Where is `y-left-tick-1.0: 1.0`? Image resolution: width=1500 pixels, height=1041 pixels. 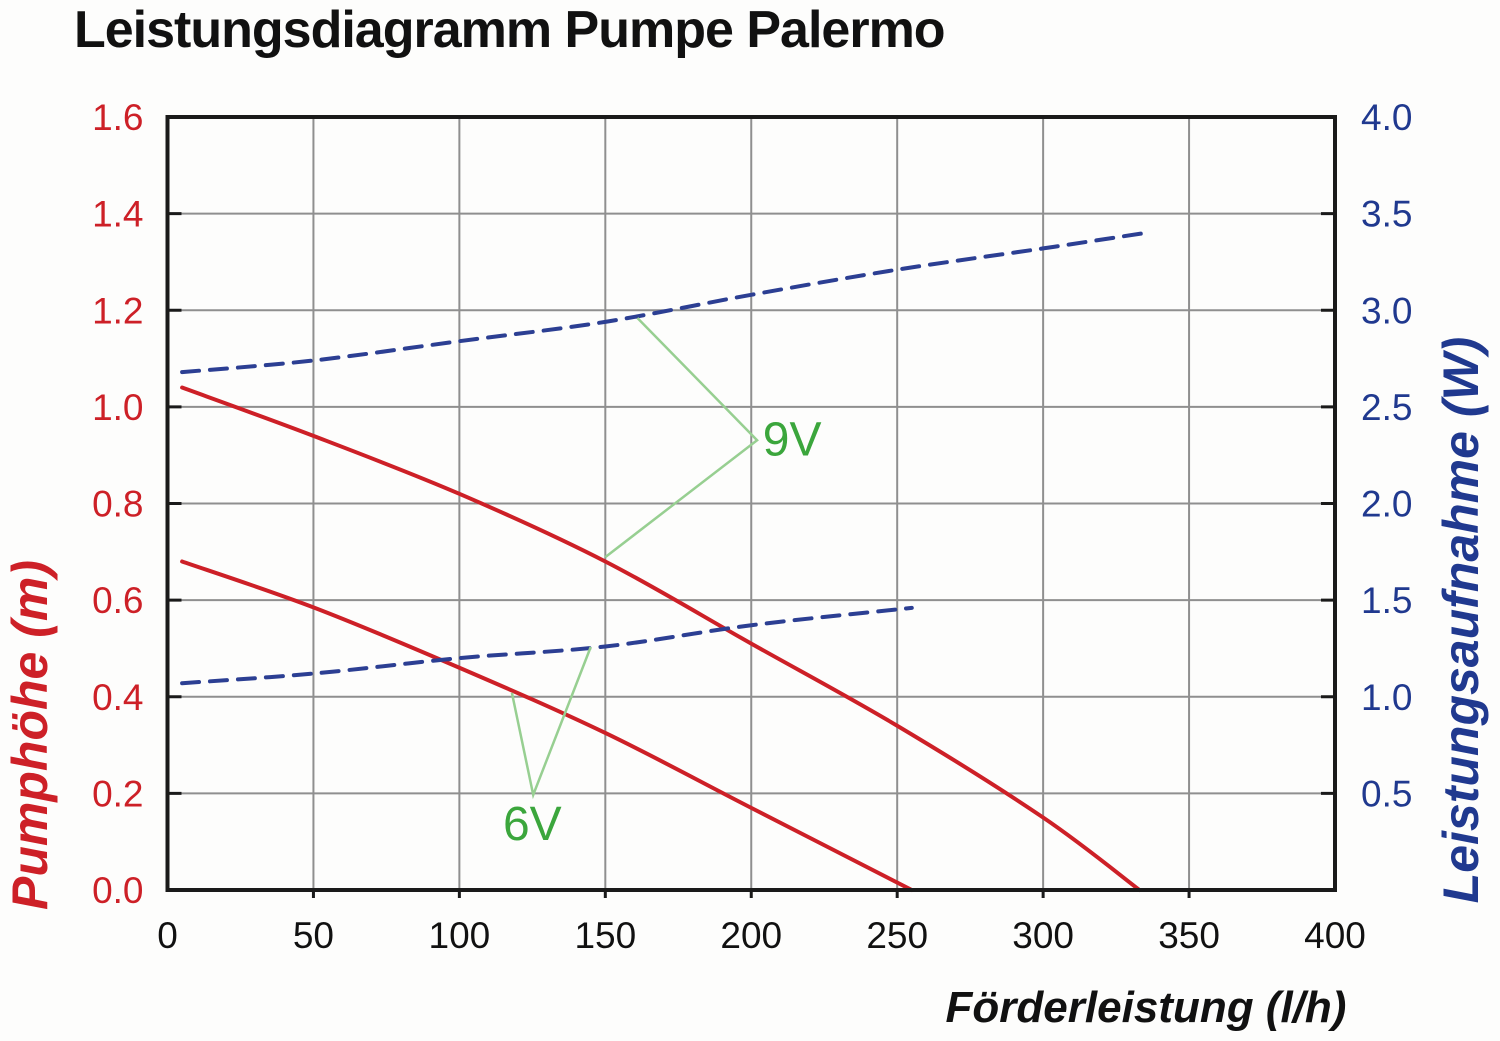 y-left-tick-1.0: 1.0 is located at coordinates (117, 407).